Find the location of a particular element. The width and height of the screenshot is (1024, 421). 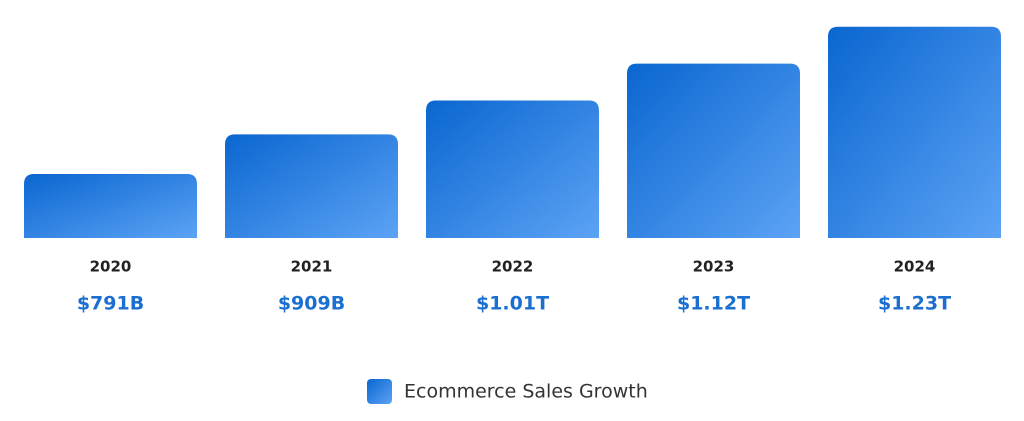

value-label: $791B is located at coordinates (110, 304).